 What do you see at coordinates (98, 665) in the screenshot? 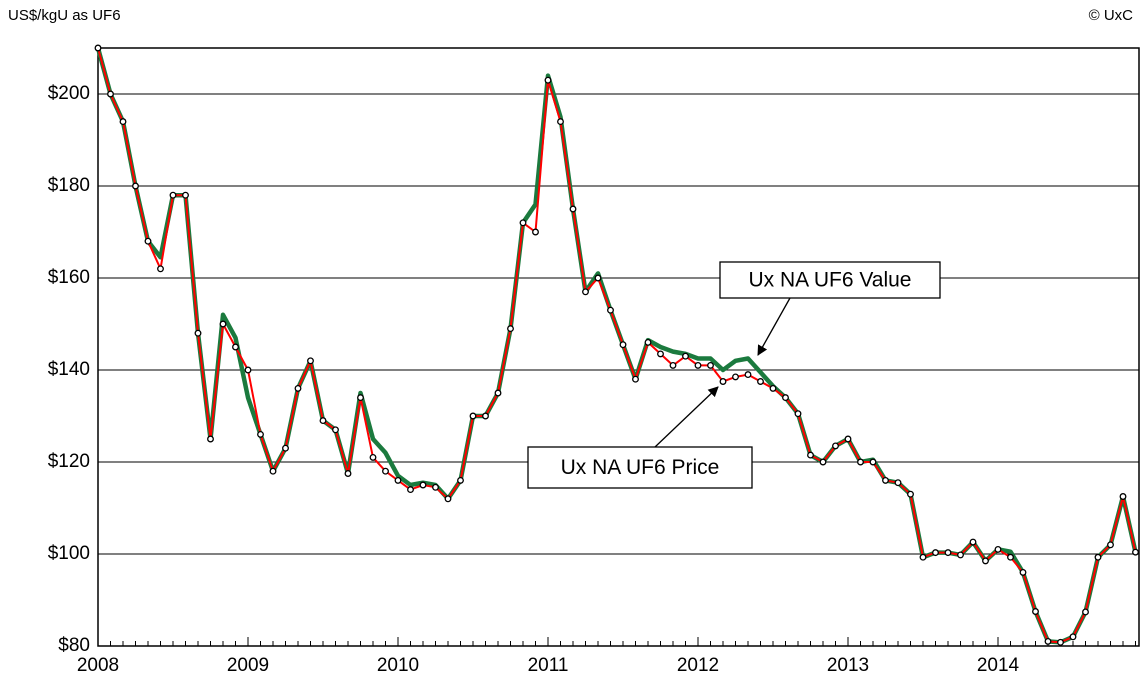
I see `x-tick-label: 2008` at bounding box center [98, 665].